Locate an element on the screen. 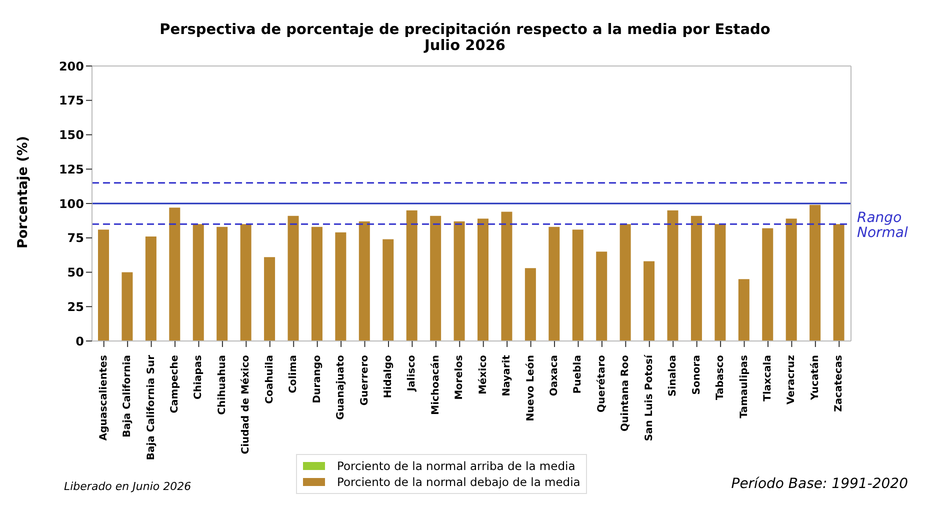  chart-subtitle: Julio 2026 is located at coordinates (464, 46).